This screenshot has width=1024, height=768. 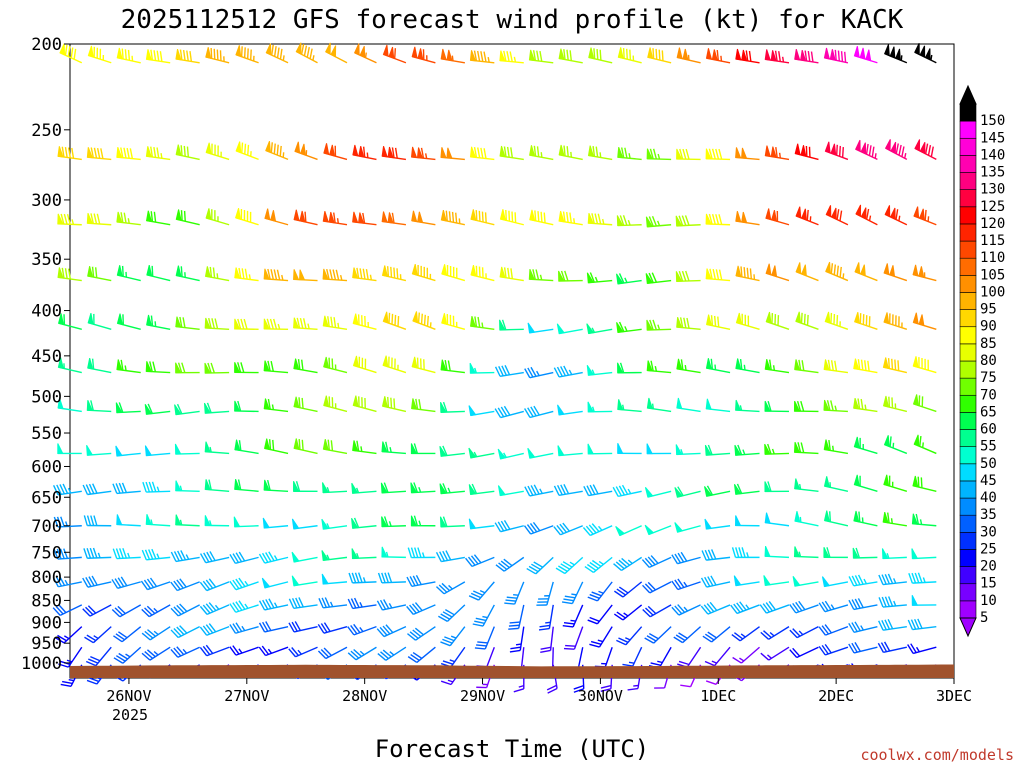 I want to click on colorbar-segment, so click(x=968, y=146).